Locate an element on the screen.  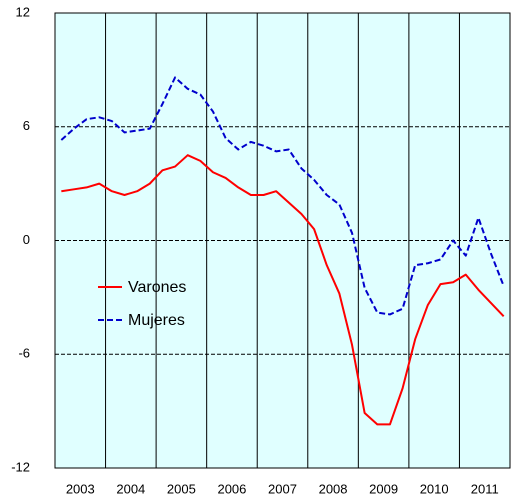
x-tick-label: 2004 is located at coordinates (130, 488).